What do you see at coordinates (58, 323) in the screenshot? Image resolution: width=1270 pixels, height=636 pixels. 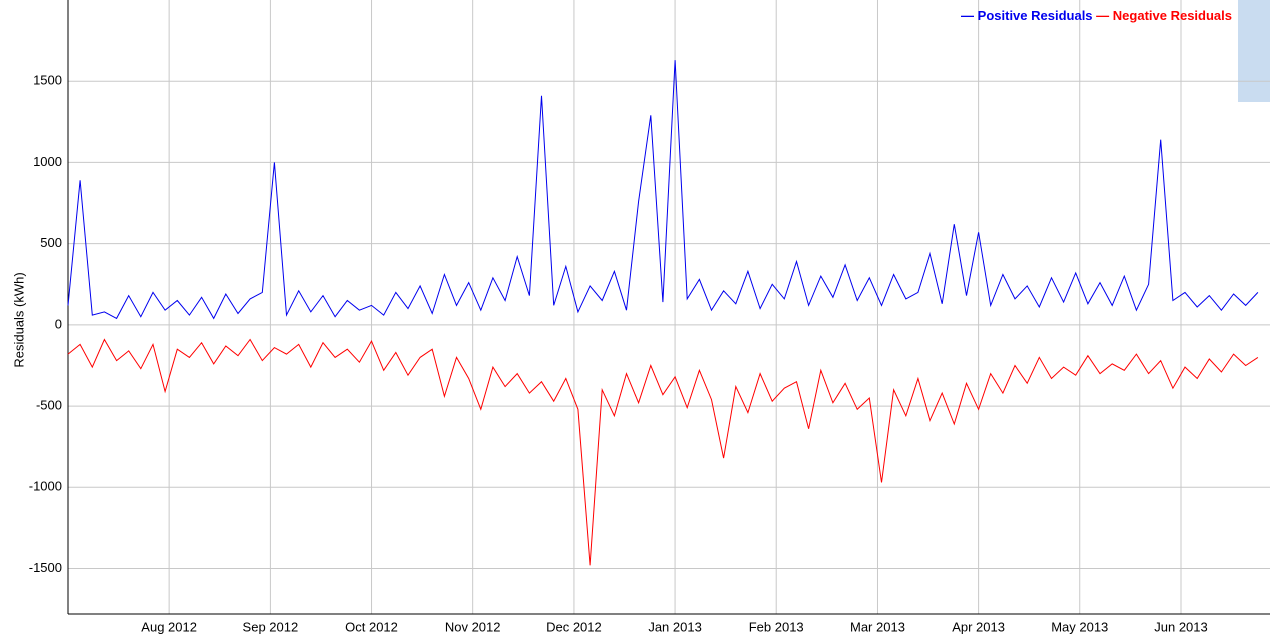 I see `y-tick-label: 0` at bounding box center [58, 323].